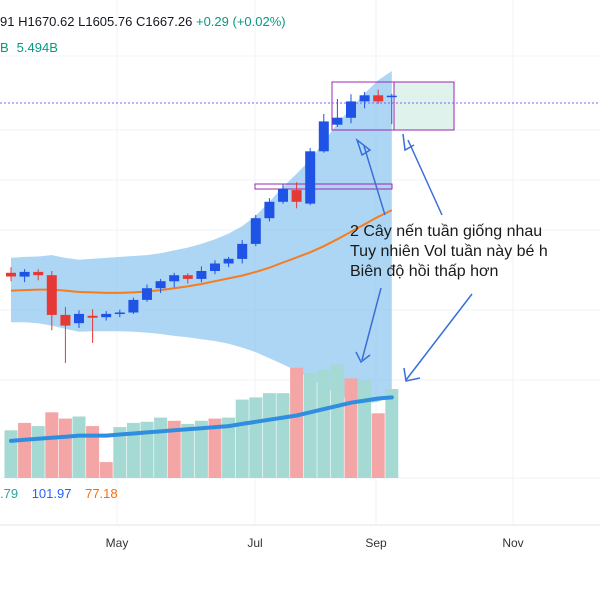  I want to click on support-box, so click(323, 186).